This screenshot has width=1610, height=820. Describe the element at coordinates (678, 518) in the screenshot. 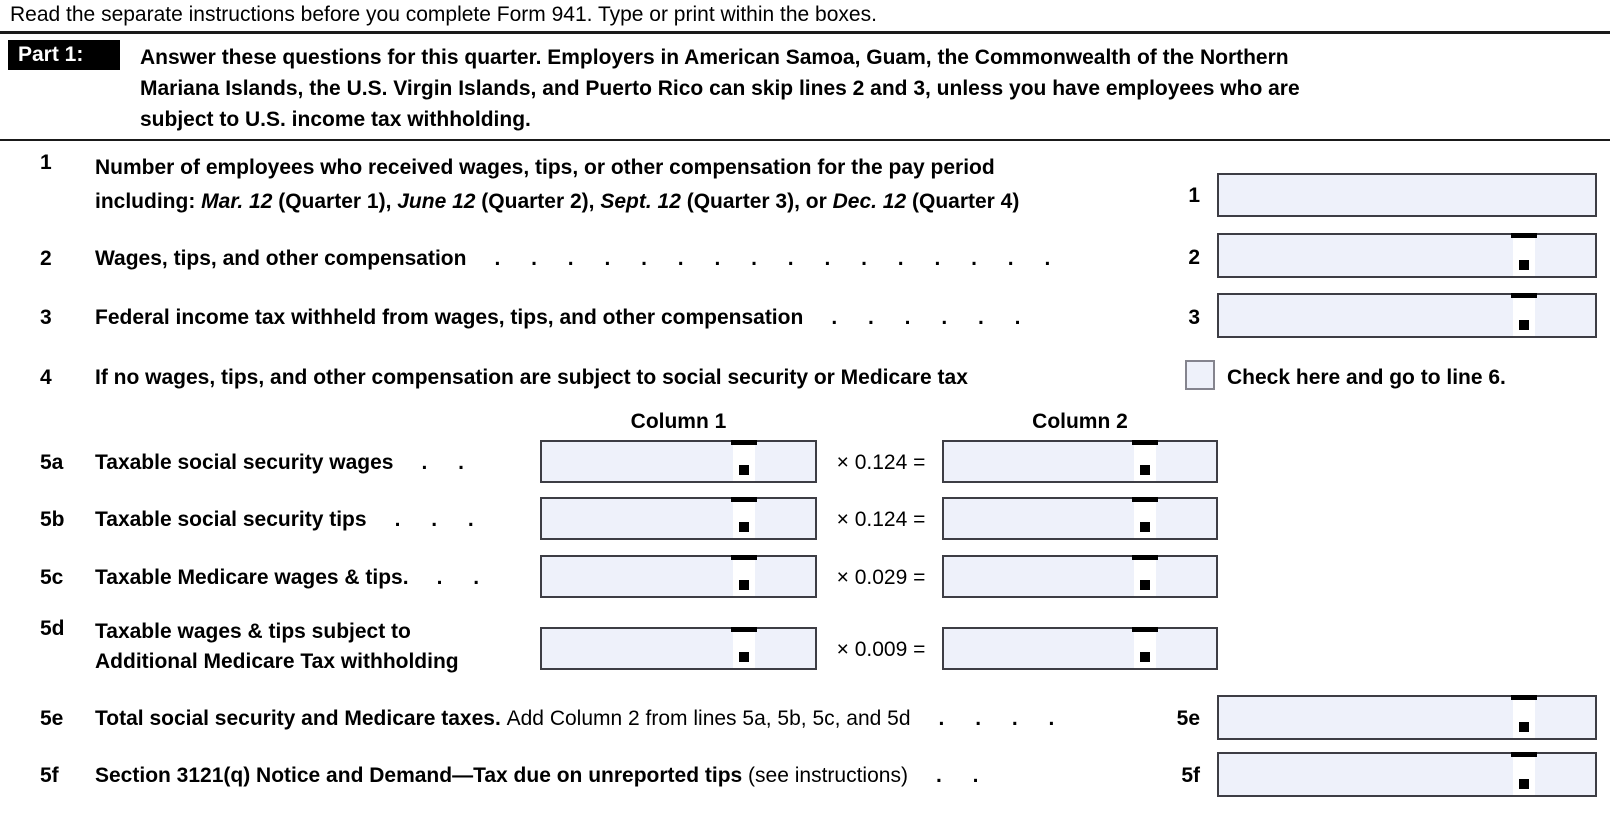

I see `line5b-col1-input` at that location.